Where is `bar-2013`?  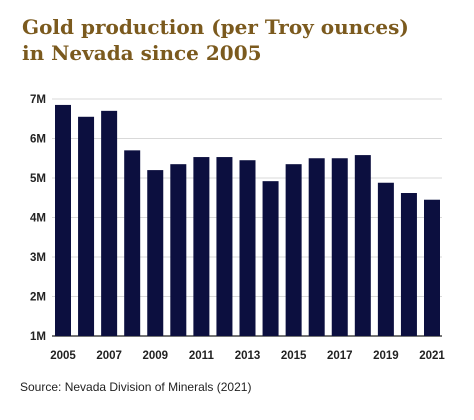
bar-2013 is located at coordinates (247, 248).